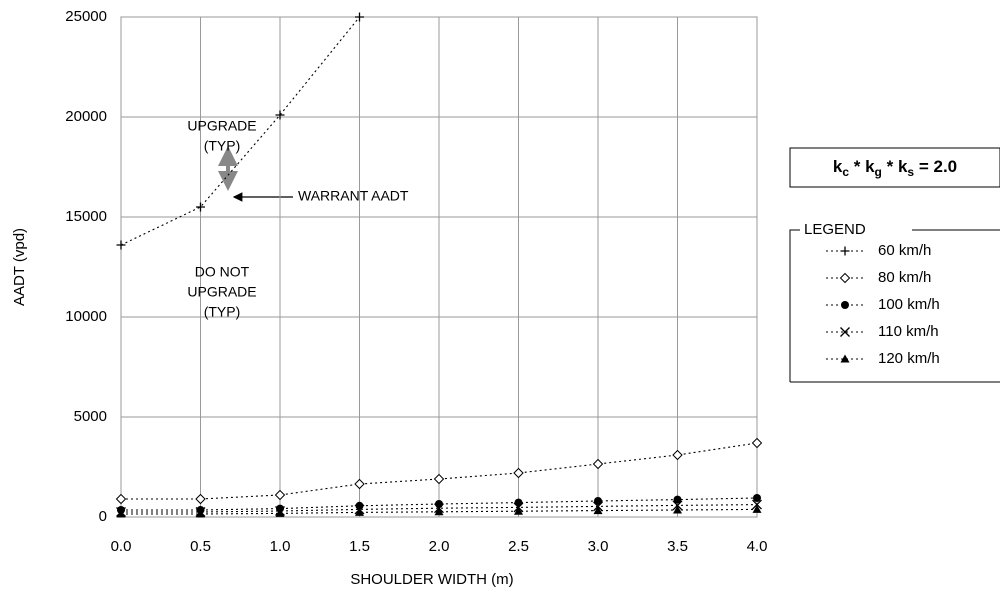  What do you see at coordinates (121, 546) in the screenshot?
I see `x-tick-label: 0.0` at bounding box center [121, 546].